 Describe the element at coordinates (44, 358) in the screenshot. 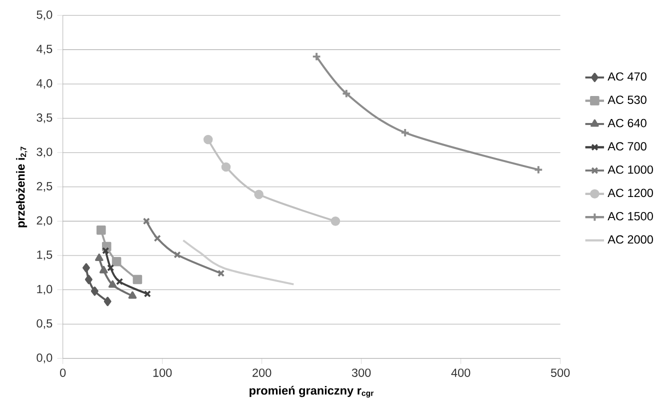

I see `y-tick-label: 0,0` at that location.